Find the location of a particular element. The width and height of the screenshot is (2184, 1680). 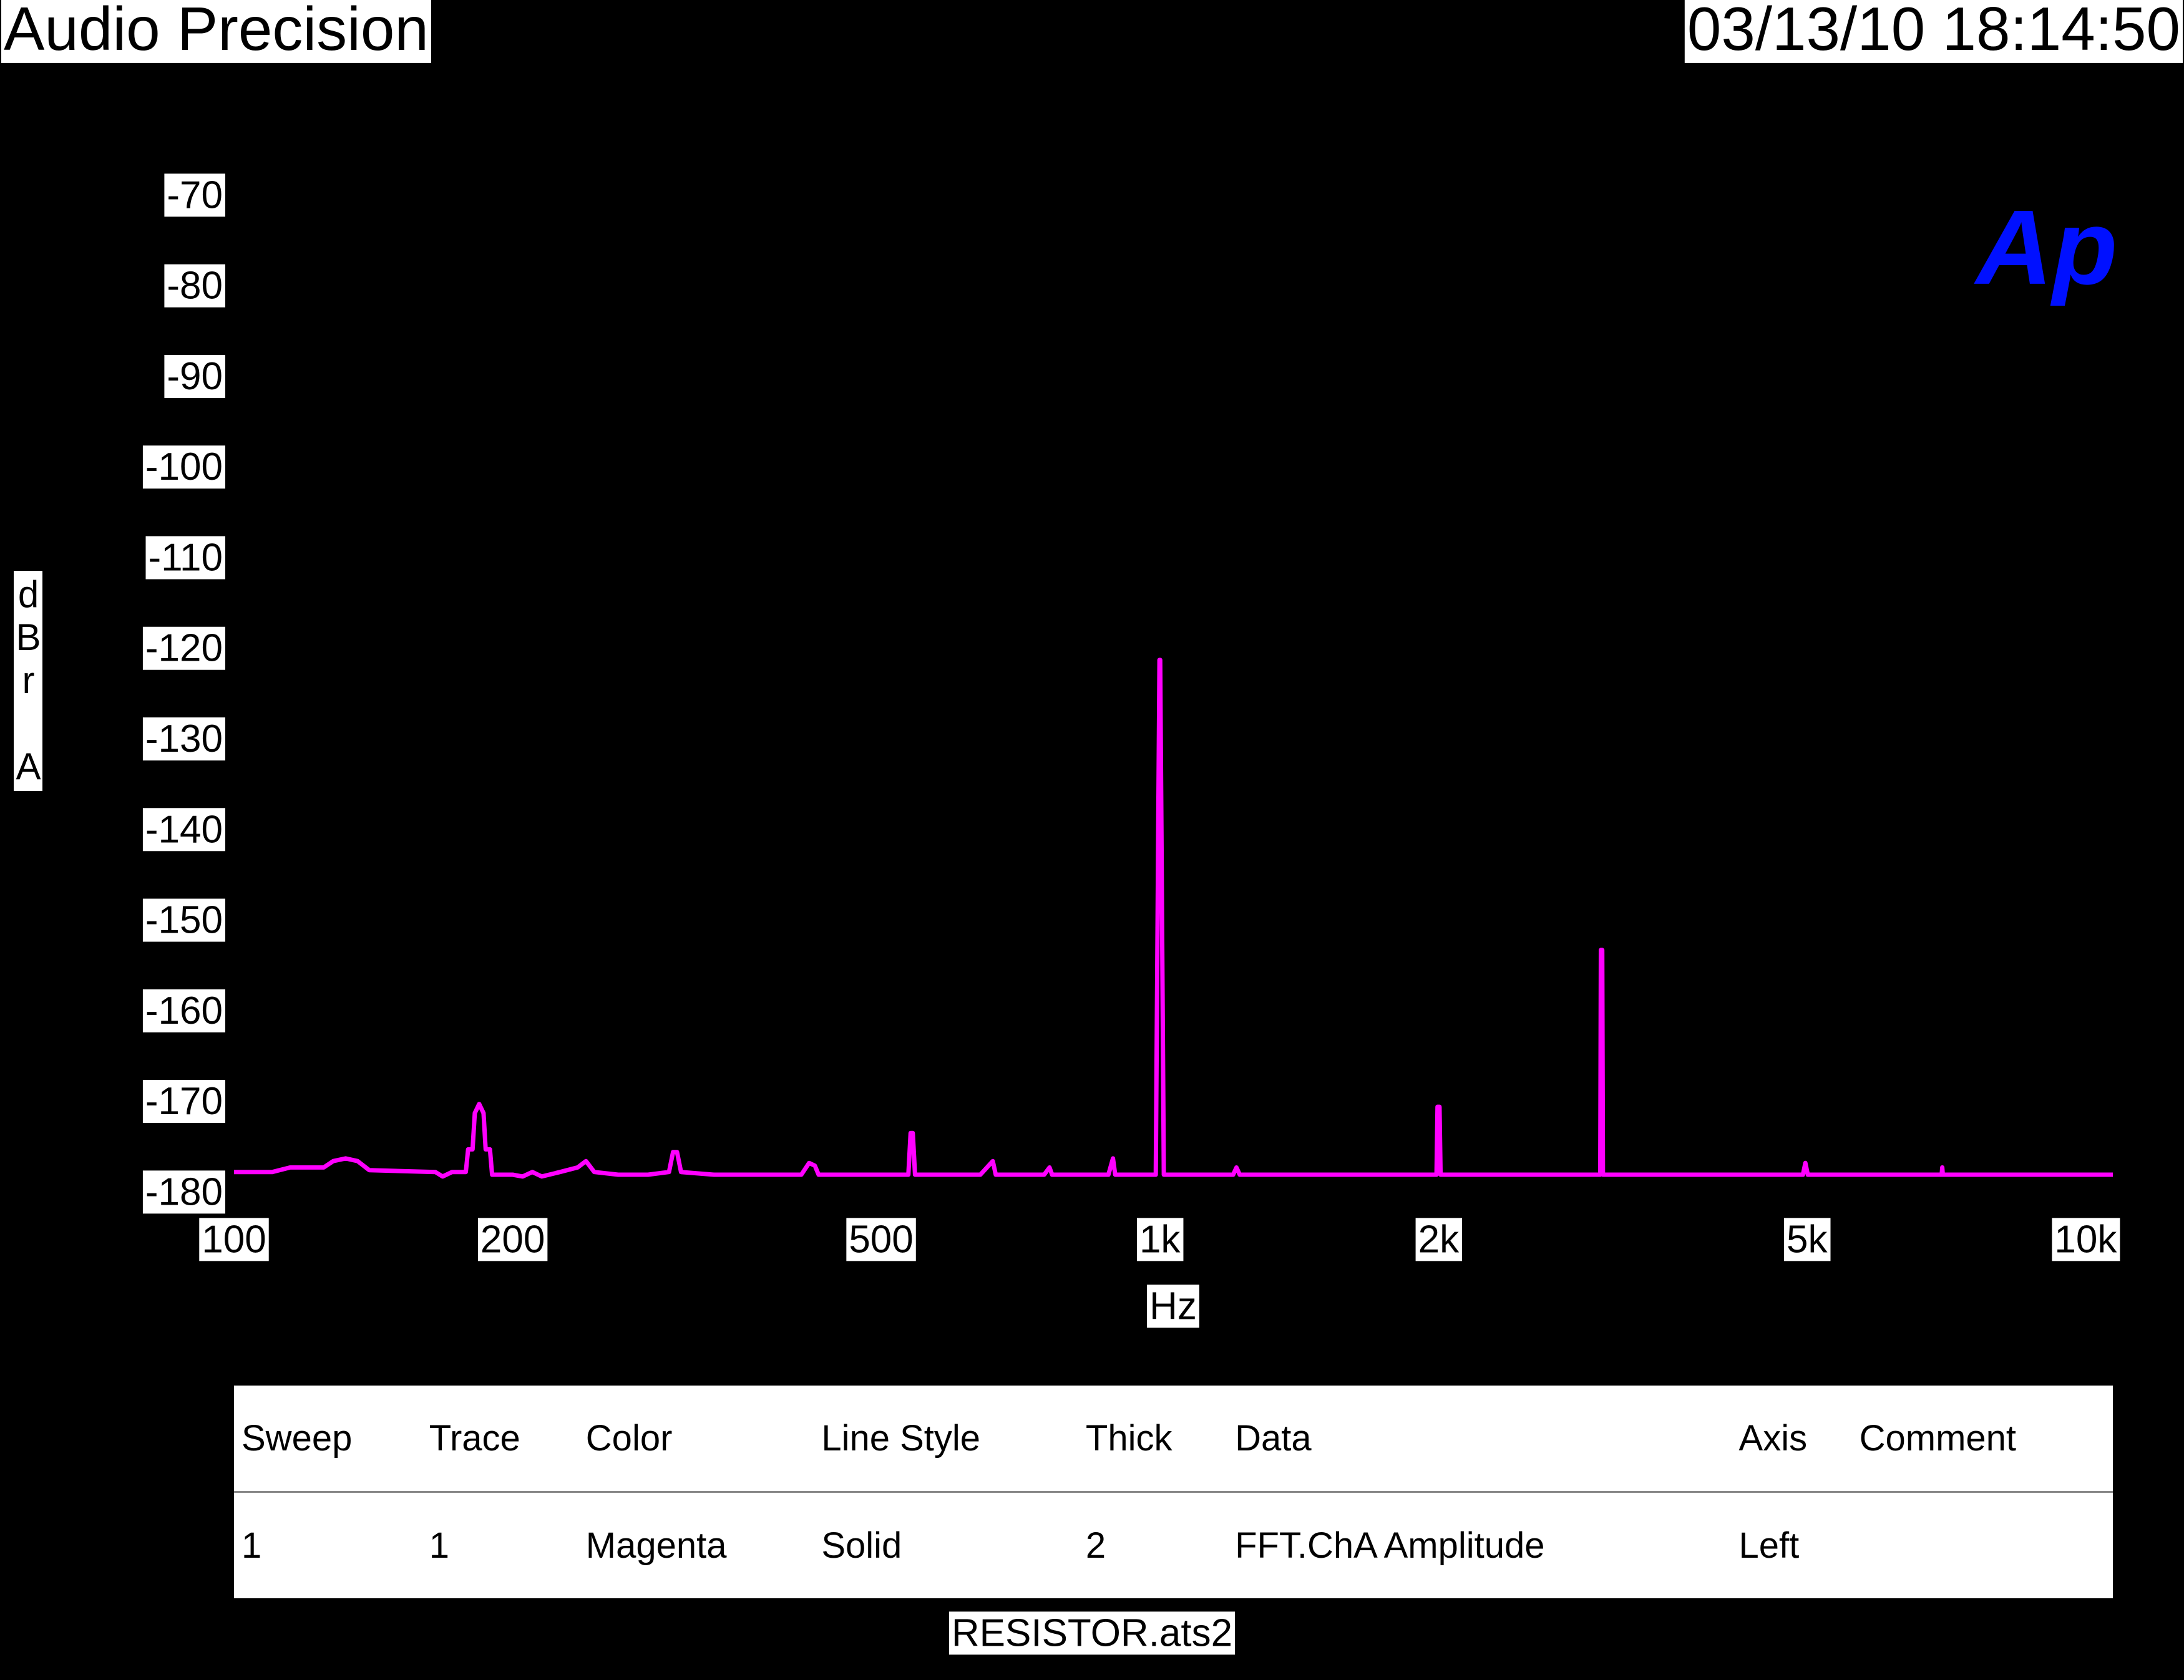

table-cell: Sweep is located at coordinates (328, 1440).